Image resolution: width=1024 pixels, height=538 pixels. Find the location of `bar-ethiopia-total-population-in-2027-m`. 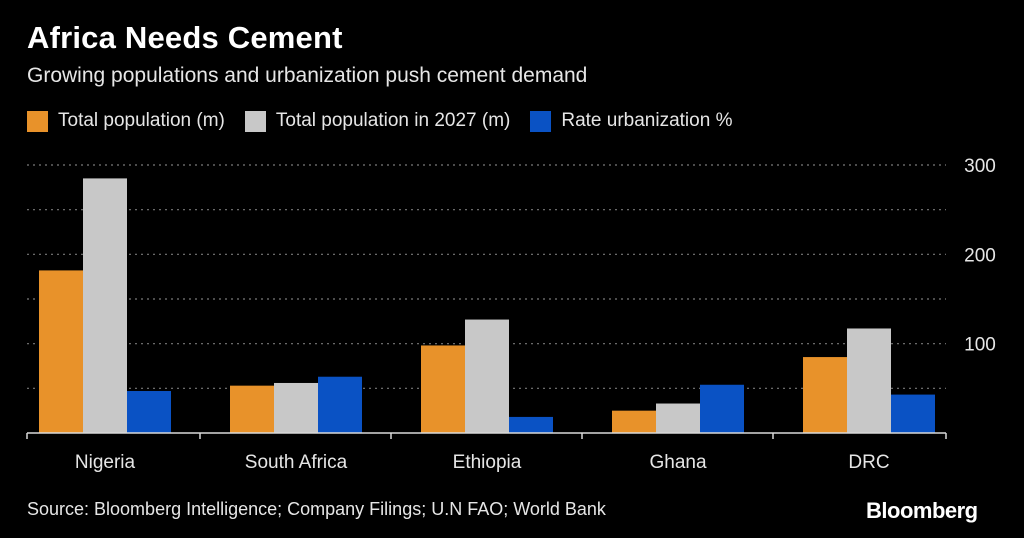

bar-ethiopia-total-population-in-2027-m is located at coordinates (487, 376).